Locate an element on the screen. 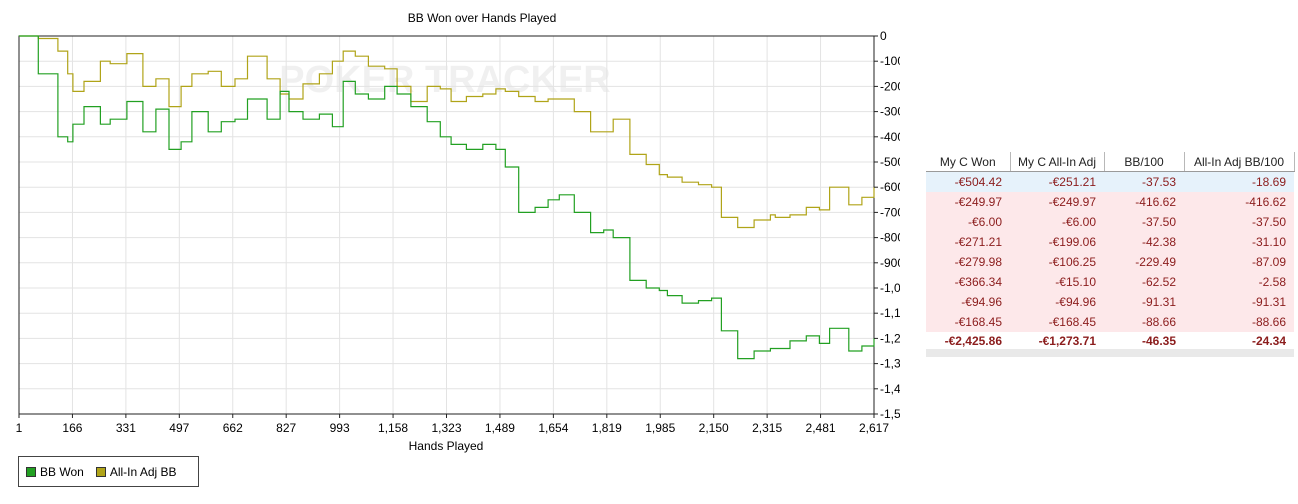 The image size is (1298, 504). cell-my-c-all-in-adj: -€199.06 is located at coordinates (1057, 242).